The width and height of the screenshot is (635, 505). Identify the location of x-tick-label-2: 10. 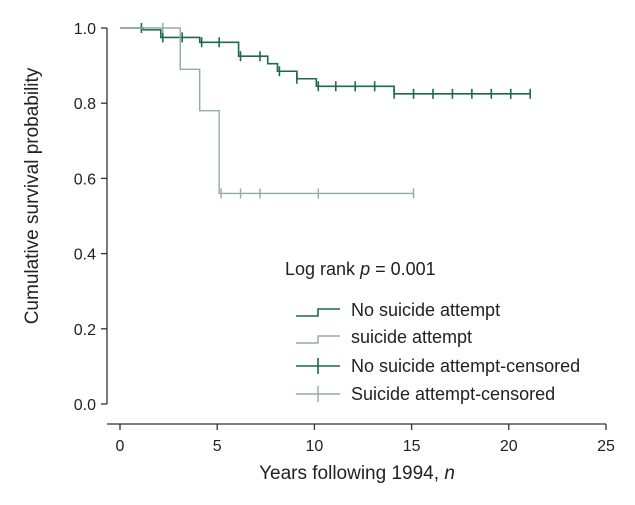
(315, 446).